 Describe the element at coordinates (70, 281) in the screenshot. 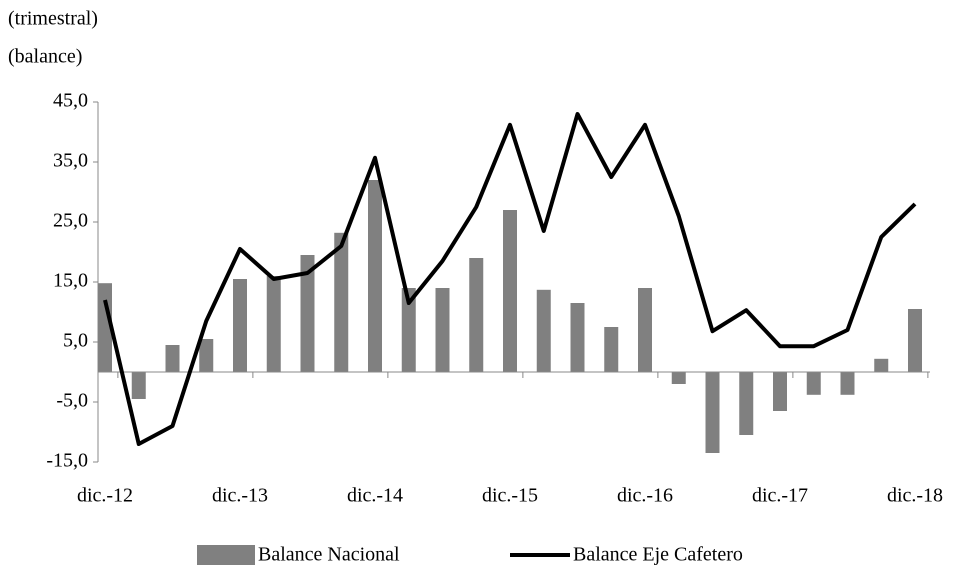

I see `y-tick-label: 15,0` at that location.